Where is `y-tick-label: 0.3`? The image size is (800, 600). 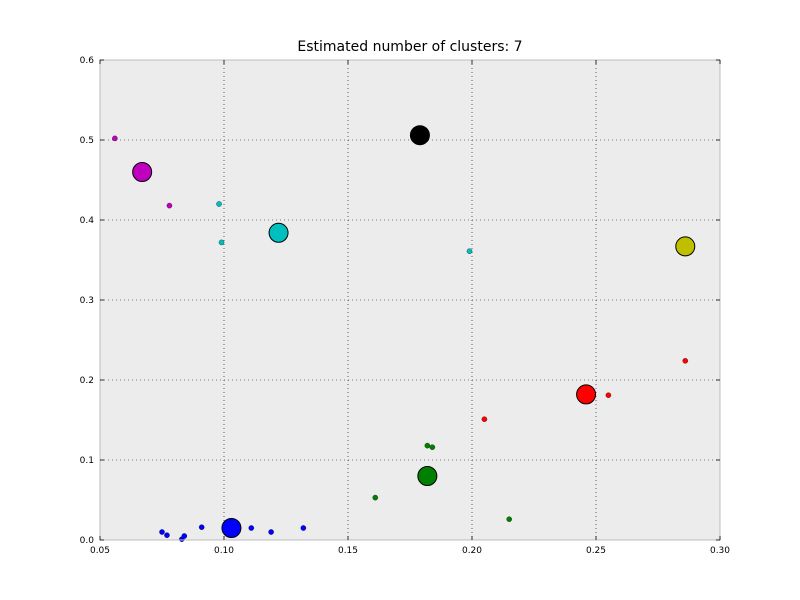
y-tick-label: 0.3 is located at coordinates (87, 301).